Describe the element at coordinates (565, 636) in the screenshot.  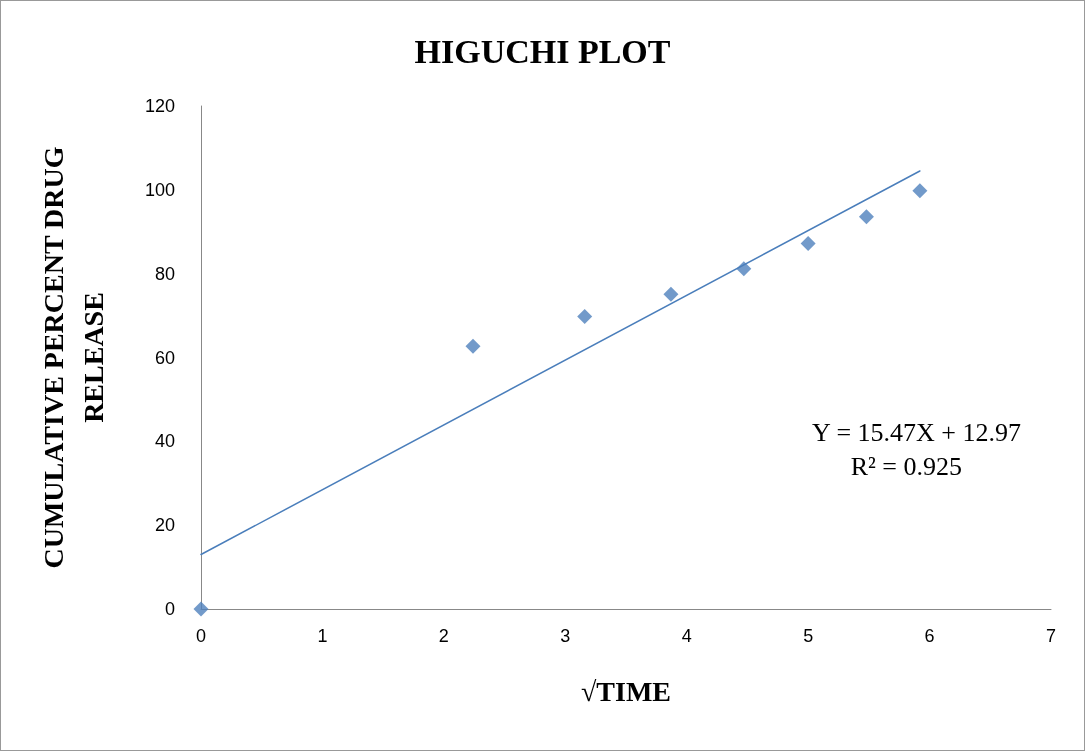
I see `x-tick-label: 3` at that location.